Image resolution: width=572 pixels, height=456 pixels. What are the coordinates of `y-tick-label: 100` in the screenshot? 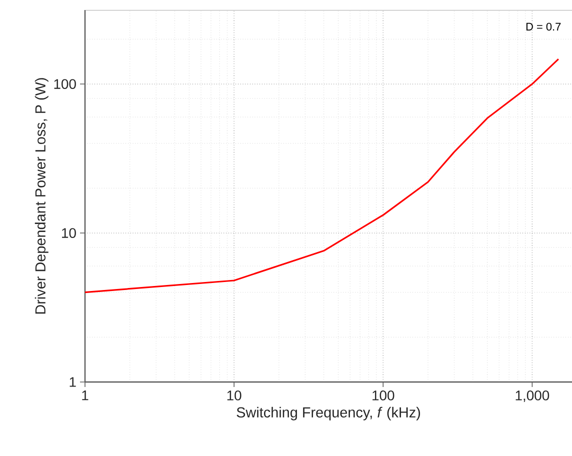 It's located at (65, 84).